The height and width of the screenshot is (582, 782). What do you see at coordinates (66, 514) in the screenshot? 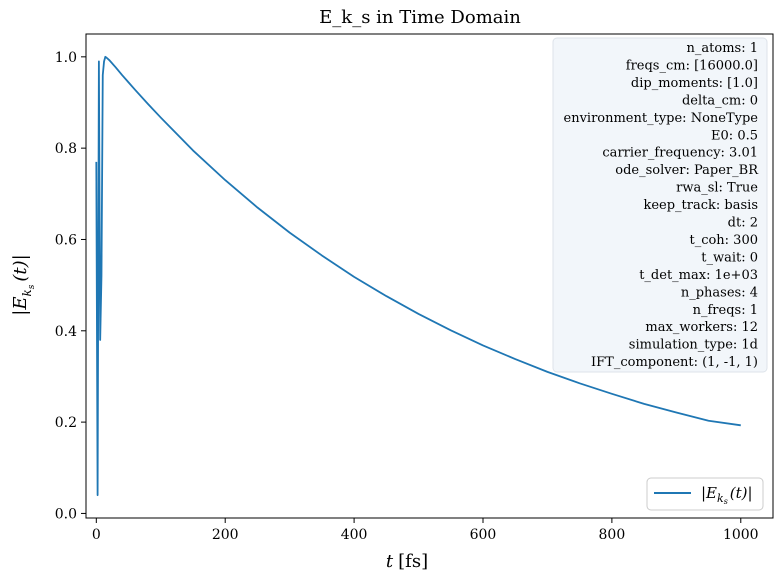
I see `y-tick-label: 0.0` at bounding box center [66, 514].